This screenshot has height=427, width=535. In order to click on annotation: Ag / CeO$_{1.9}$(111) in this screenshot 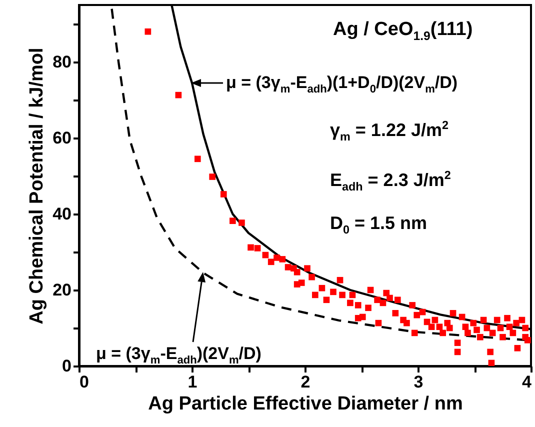, I will do `click(403, 31)`.